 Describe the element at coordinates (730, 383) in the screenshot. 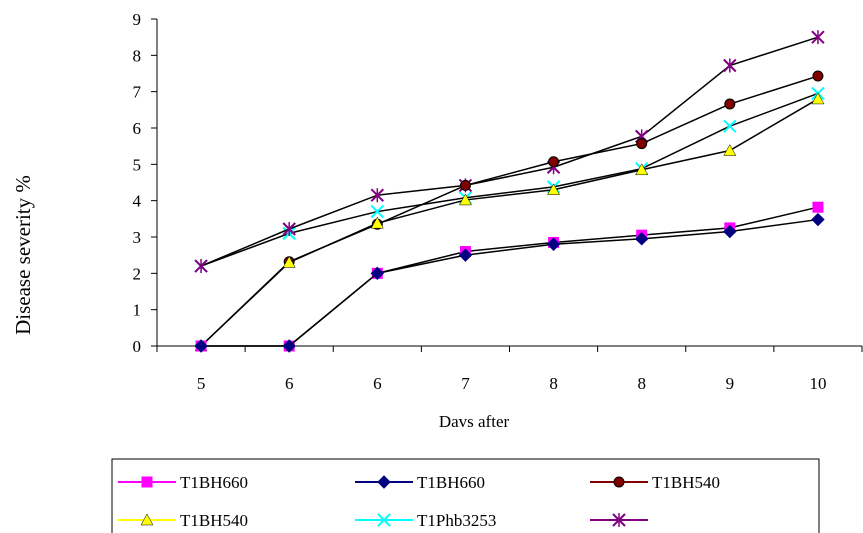

I see `x-tick-label: 9` at that location.